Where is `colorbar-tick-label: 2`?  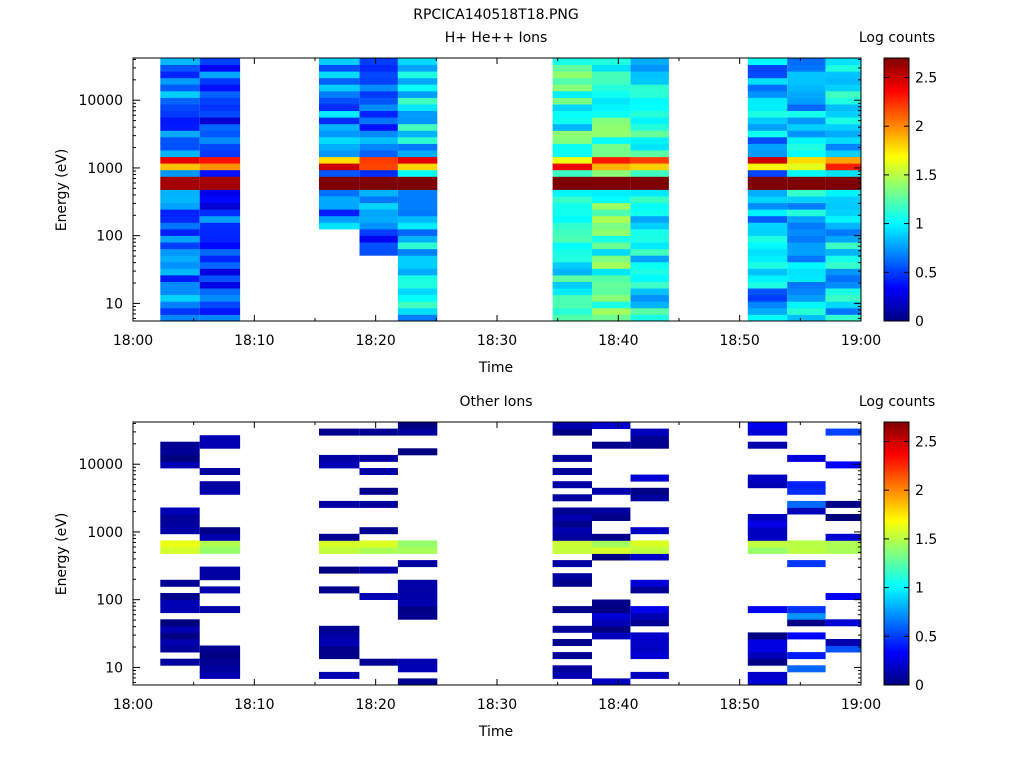 colorbar-tick-label: 2 is located at coordinates (919, 127).